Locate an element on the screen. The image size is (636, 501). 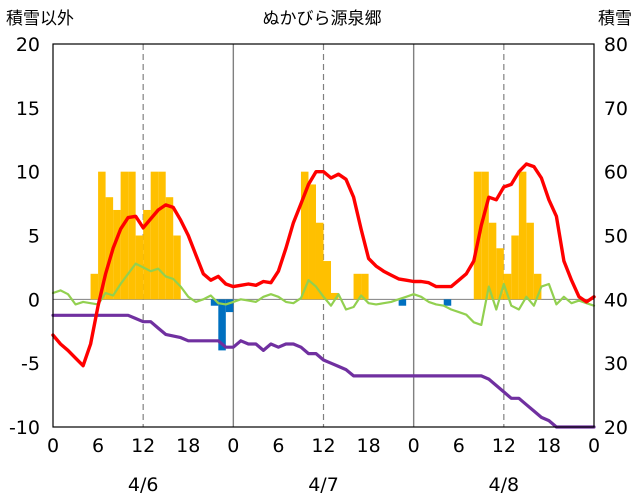
left-tick-label: 20 is located at coordinates (28, 45).